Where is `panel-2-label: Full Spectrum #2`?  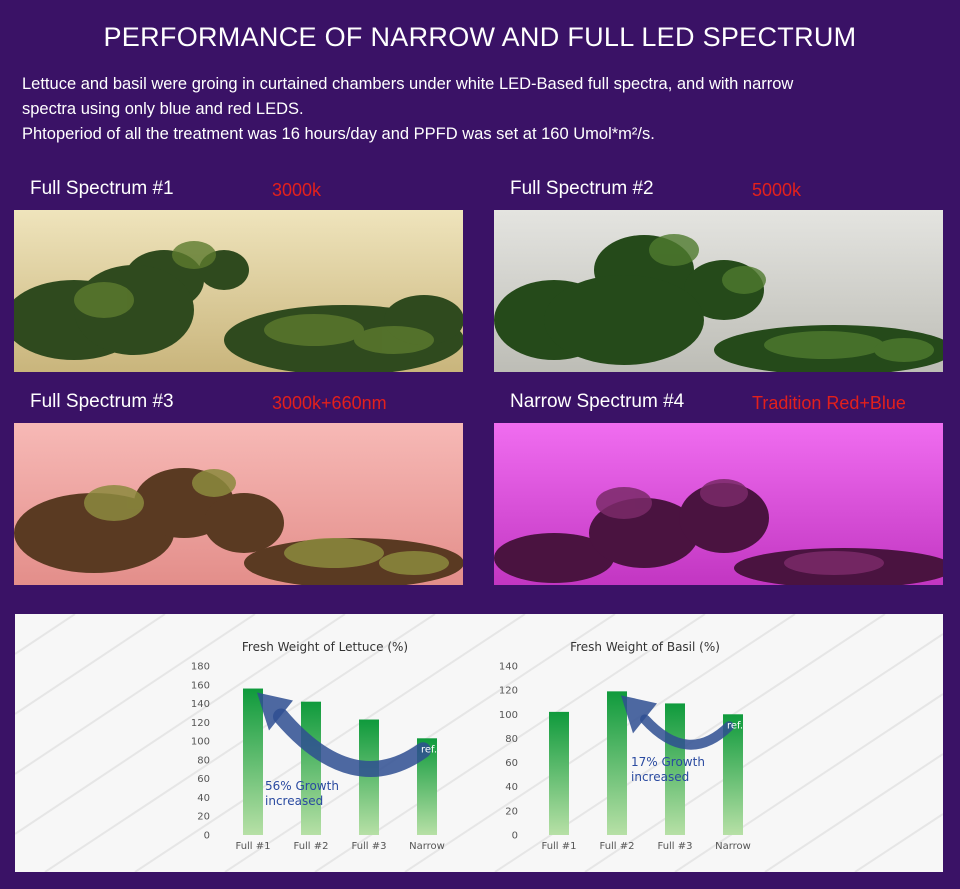 panel-2-label: Full Spectrum #2 is located at coordinates (582, 188).